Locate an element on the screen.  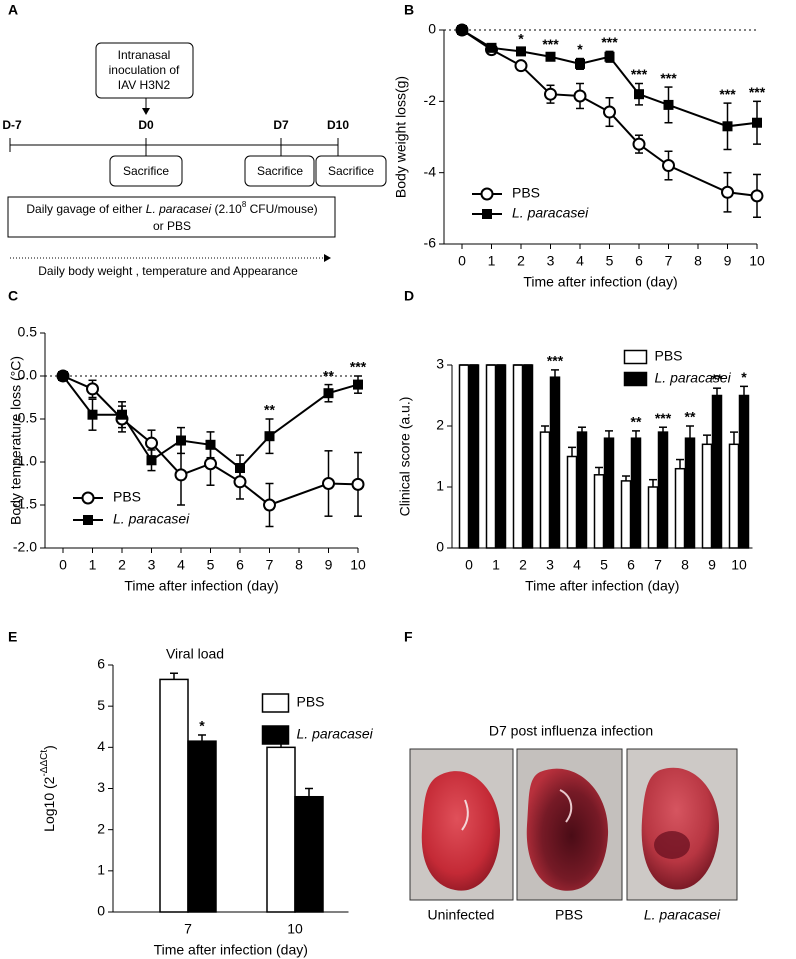
y-tick-label: 3 is located at coordinates (101, 787).